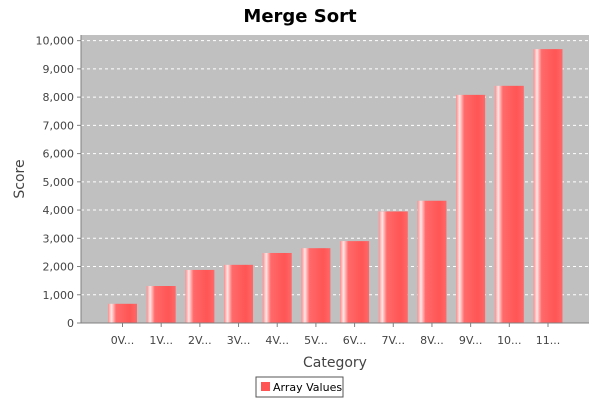  I want to click on y-tick-label: 4,000, so click(59, 210).